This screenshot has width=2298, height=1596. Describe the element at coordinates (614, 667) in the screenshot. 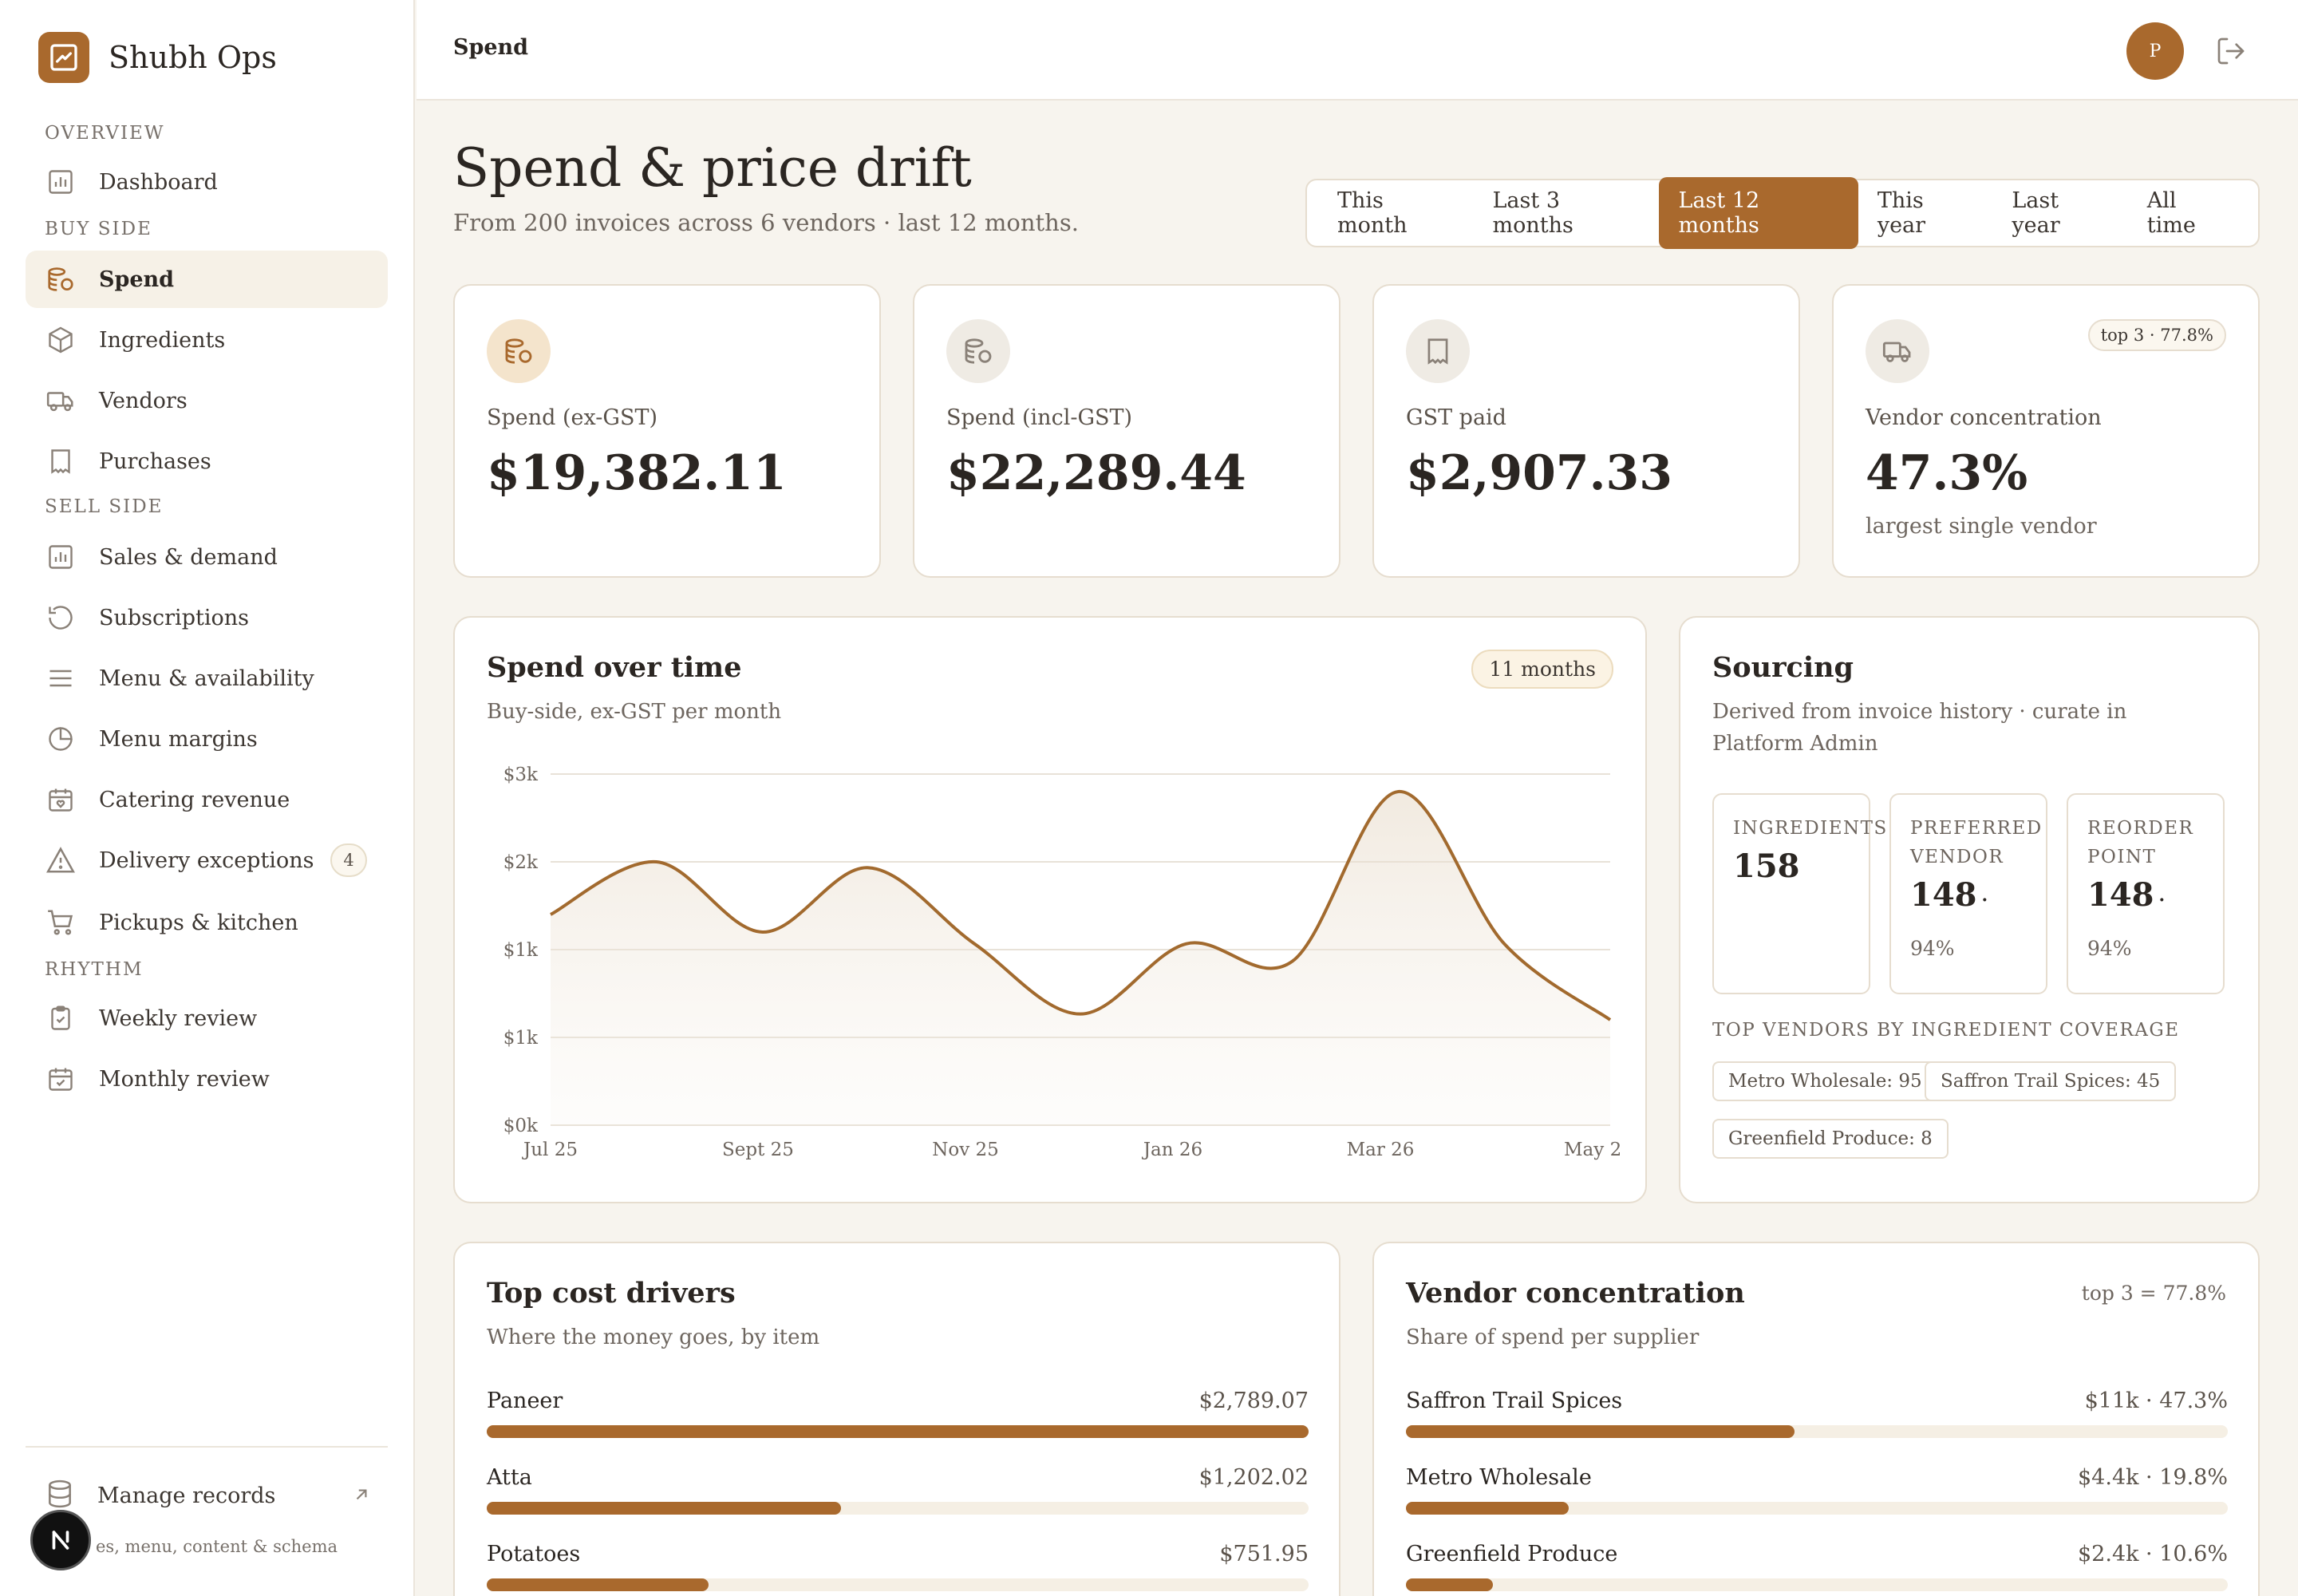

I see `card-title: Spend over time` at that location.